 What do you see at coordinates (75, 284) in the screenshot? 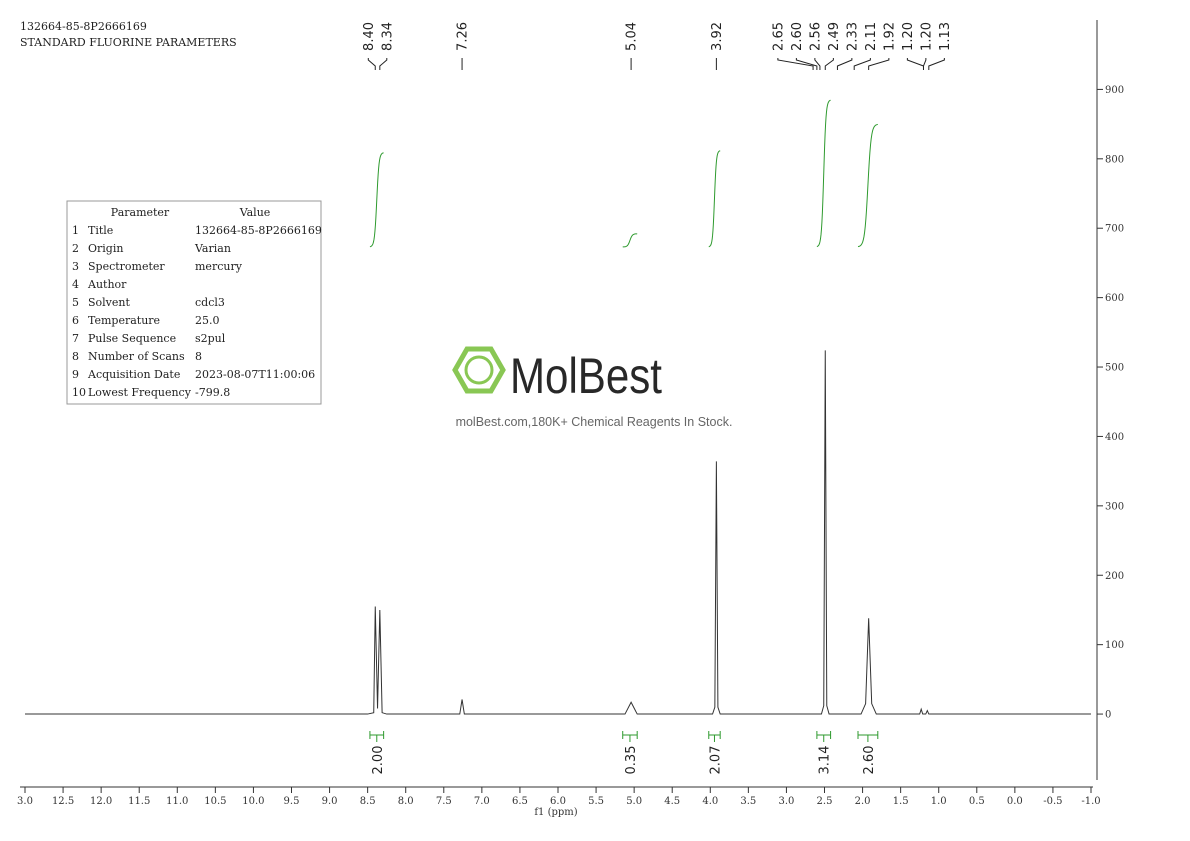
I see `table-cell: 4` at bounding box center [75, 284].